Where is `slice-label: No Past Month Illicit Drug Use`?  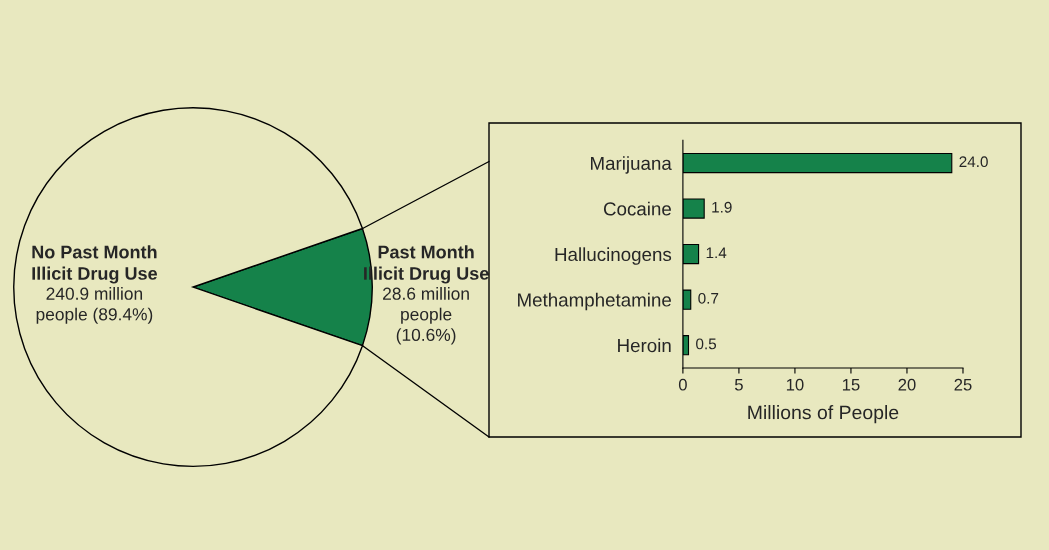 slice-label: No Past Month Illicit Drug Use is located at coordinates (94, 264).